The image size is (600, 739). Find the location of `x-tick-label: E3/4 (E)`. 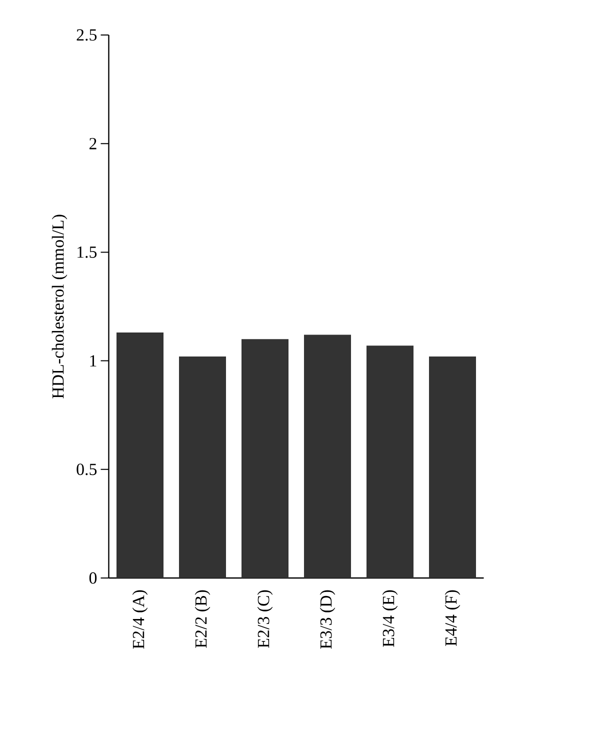

x-tick-label: E3/4 (E) is located at coordinates (390, 618).